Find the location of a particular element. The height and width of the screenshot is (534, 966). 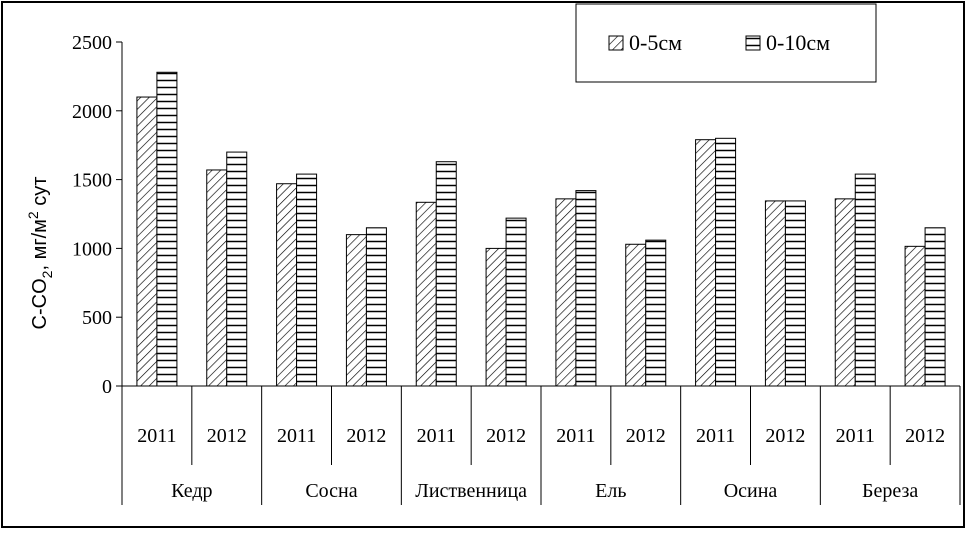

y-tick-label: 0 is located at coordinates (107, 387).